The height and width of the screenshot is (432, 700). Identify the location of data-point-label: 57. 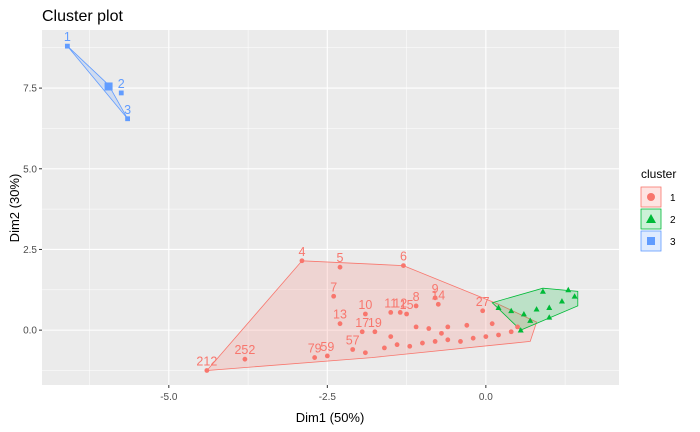
(353, 341).